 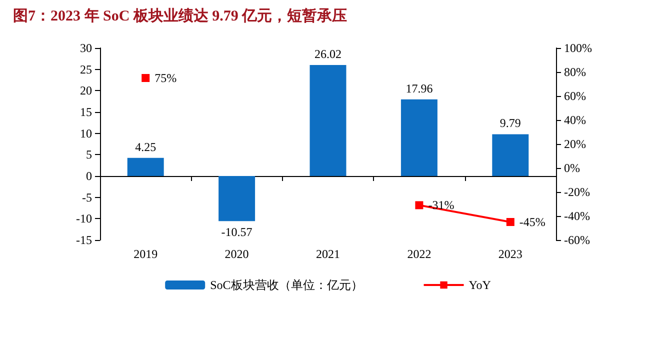 What do you see at coordinates (577, 192) in the screenshot?
I see `y2-tick-label: -20%` at bounding box center [577, 192].